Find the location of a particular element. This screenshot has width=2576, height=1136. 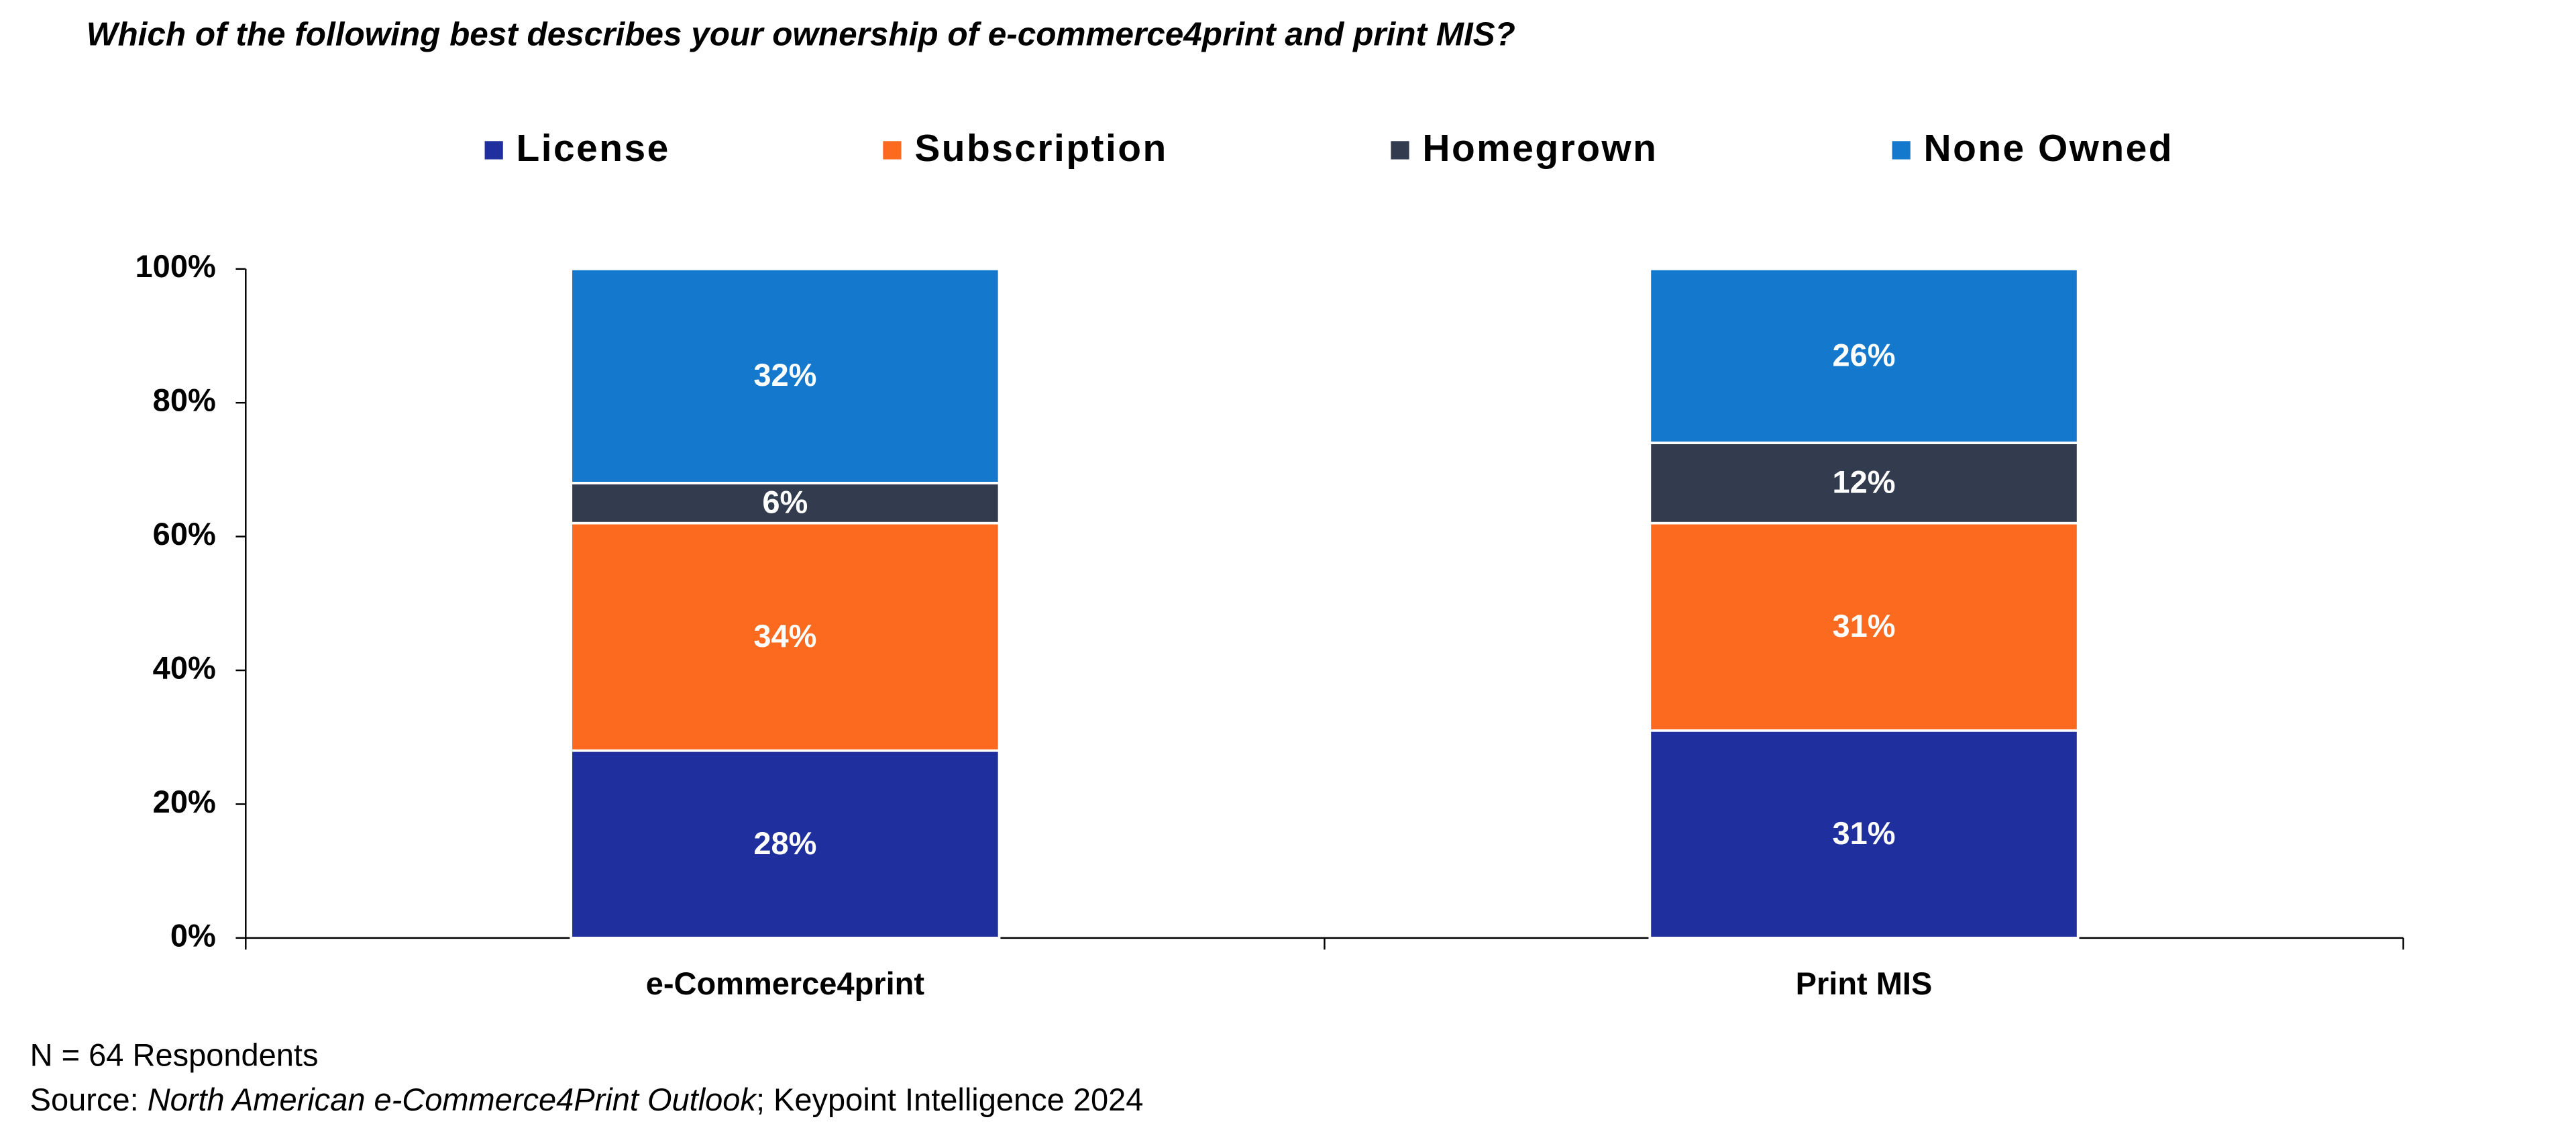

value-label: 6% is located at coordinates (785, 502).